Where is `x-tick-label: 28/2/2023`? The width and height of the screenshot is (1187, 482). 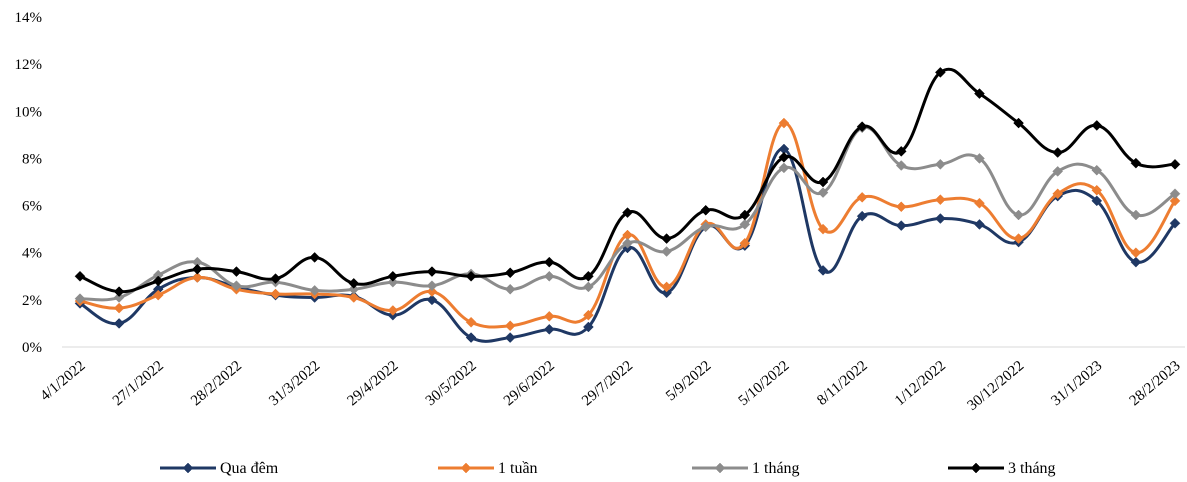 x-tick-label: 28/2/2023 is located at coordinates (1155, 383).